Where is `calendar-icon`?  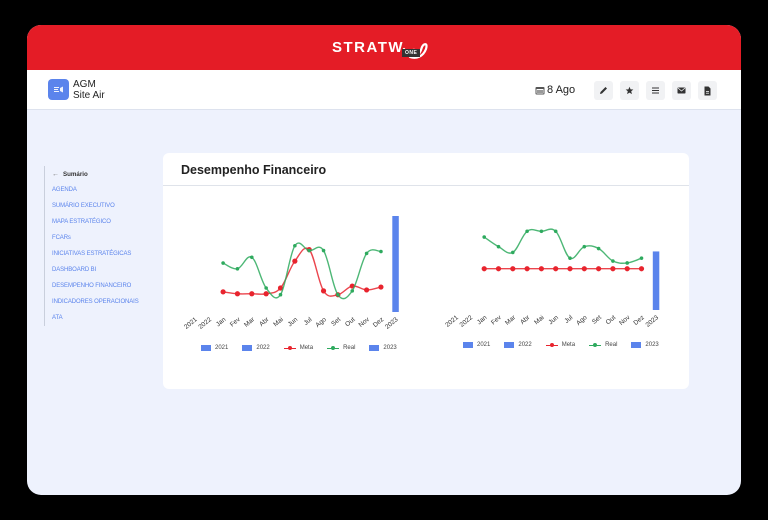 calendar-icon is located at coordinates (540, 90).